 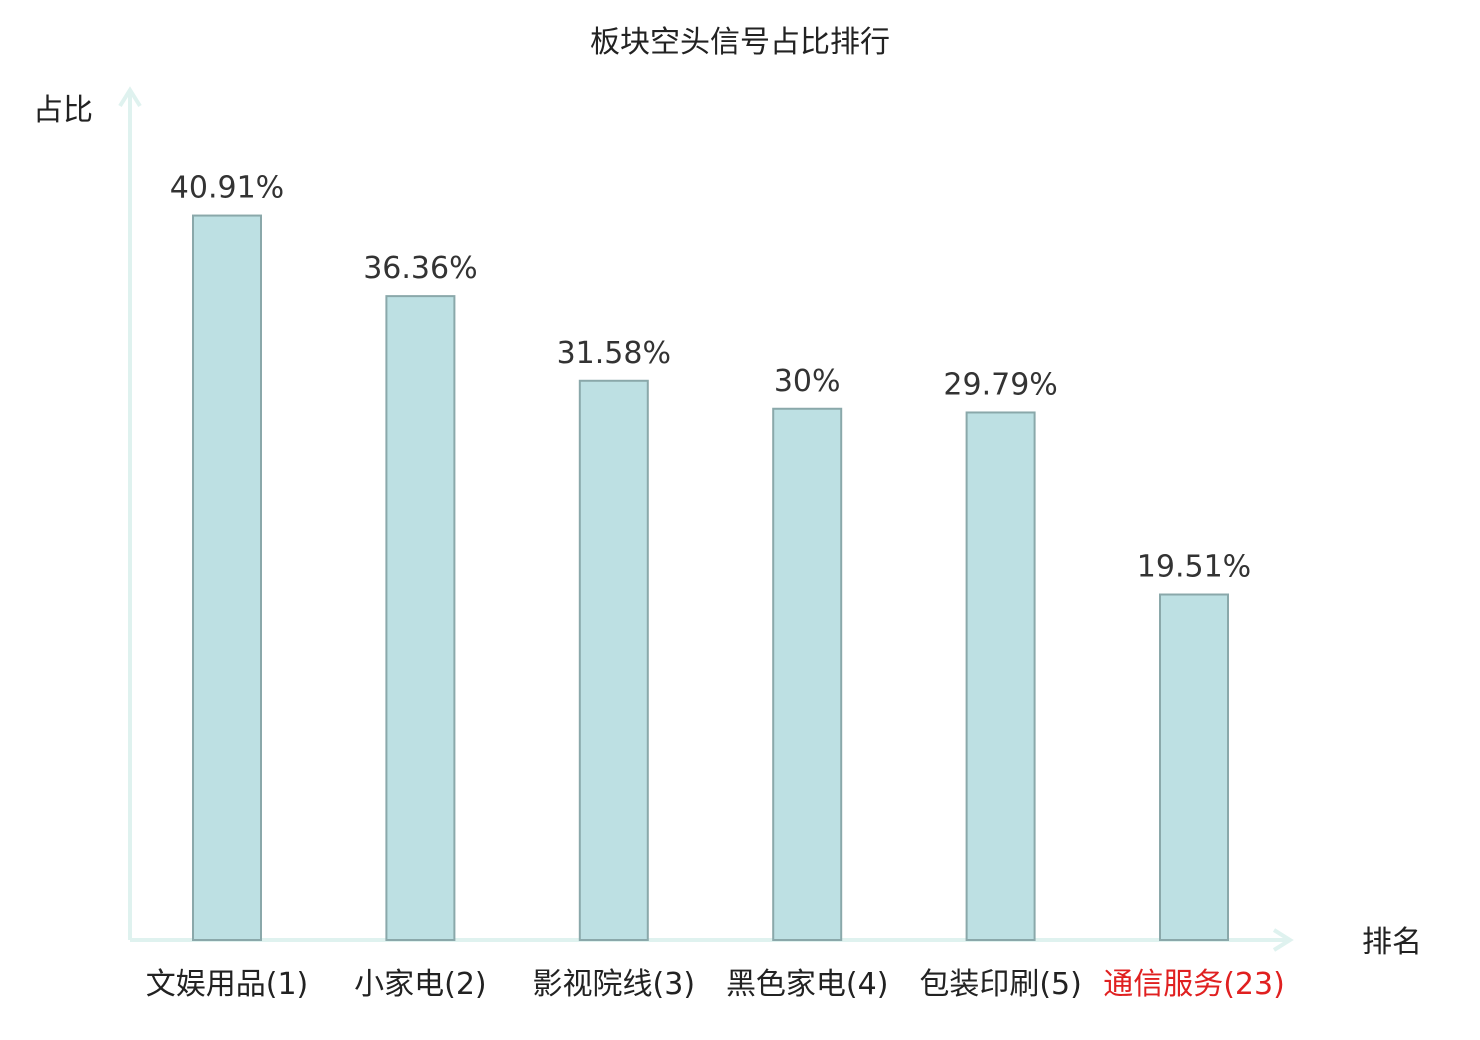 What do you see at coordinates (614, 984) in the screenshot?
I see `category-label: 影视院线(3)` at bounding box center [614, 984].